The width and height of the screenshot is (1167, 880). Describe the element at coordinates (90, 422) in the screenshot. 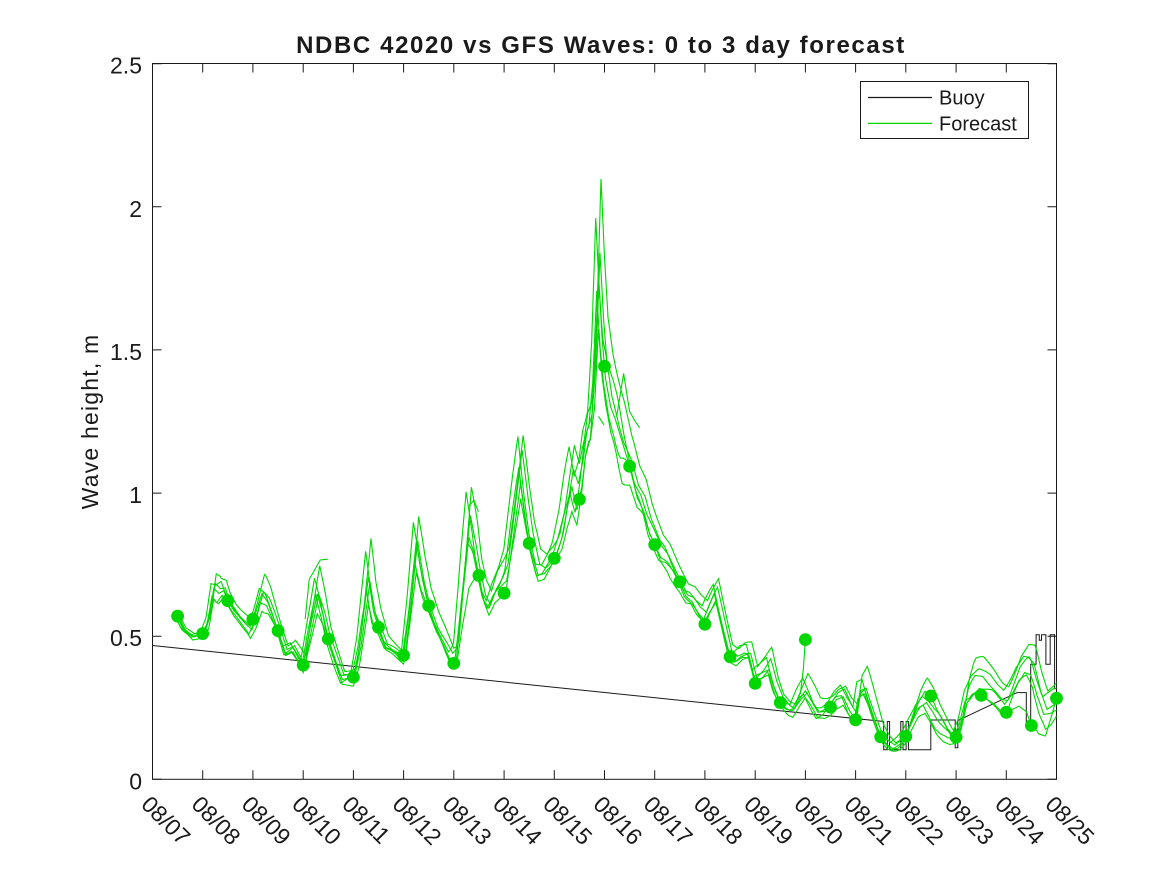

I see `svg-text: Wave height, m` at that location.